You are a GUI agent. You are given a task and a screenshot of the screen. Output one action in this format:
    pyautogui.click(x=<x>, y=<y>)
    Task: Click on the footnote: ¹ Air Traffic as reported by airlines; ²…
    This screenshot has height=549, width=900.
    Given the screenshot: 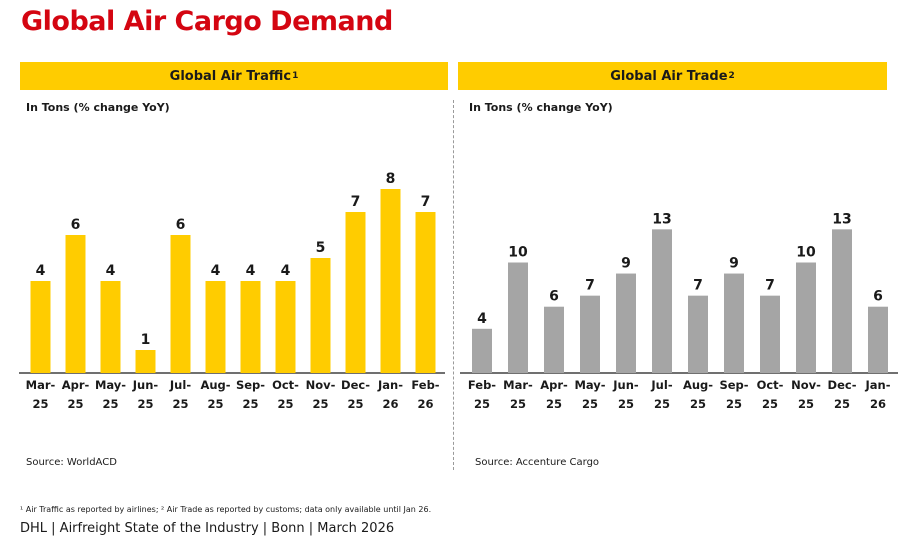 What is the action you would take?
    pyautogui.click(x=226, y=509)
    